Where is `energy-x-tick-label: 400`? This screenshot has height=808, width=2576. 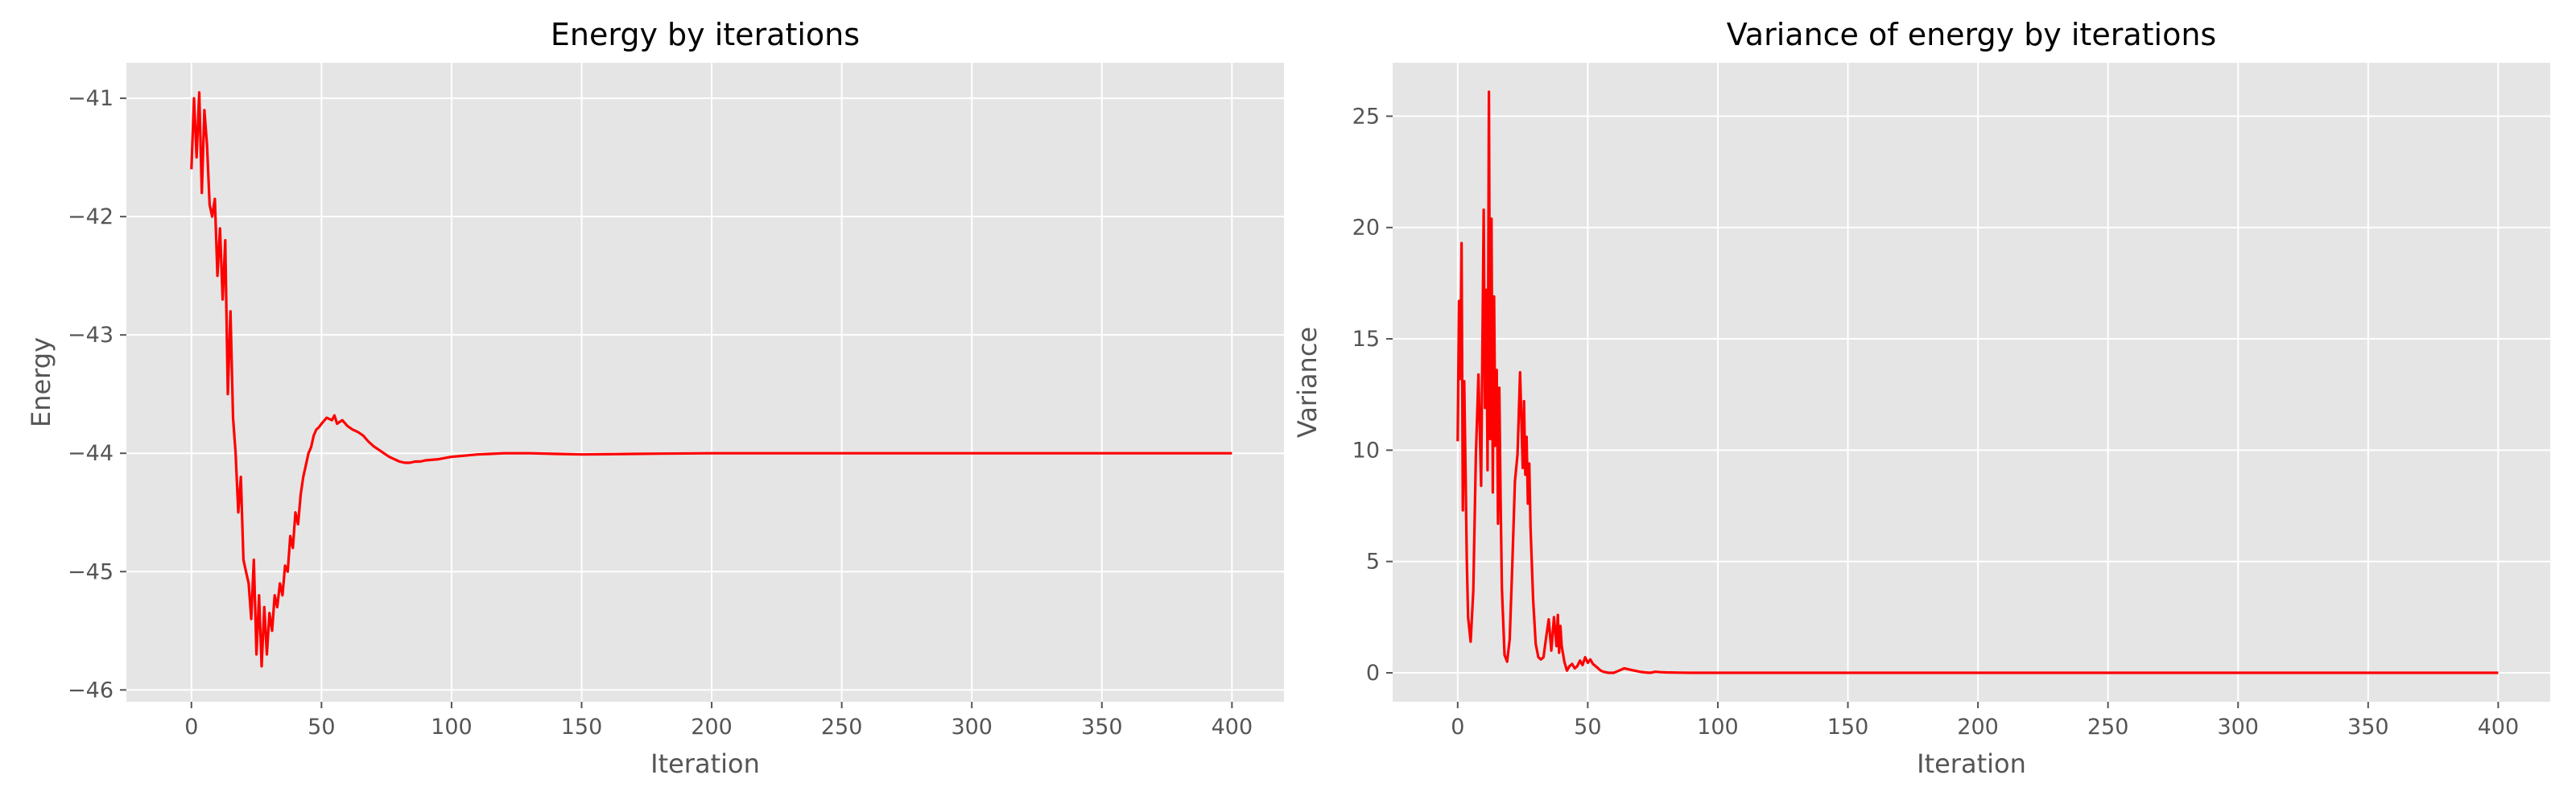
energy-x-tick-label: 400 is located at coordinates (1232, 727).